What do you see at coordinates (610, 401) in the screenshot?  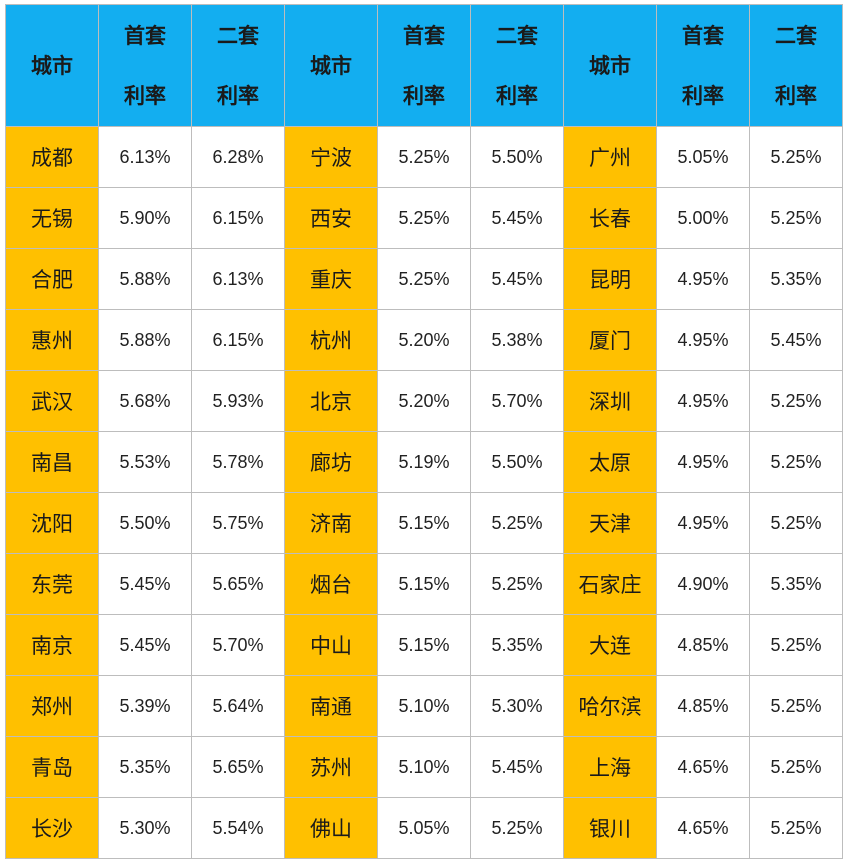 I see `city-cell: 深圳` at bounding box center [610, 401].